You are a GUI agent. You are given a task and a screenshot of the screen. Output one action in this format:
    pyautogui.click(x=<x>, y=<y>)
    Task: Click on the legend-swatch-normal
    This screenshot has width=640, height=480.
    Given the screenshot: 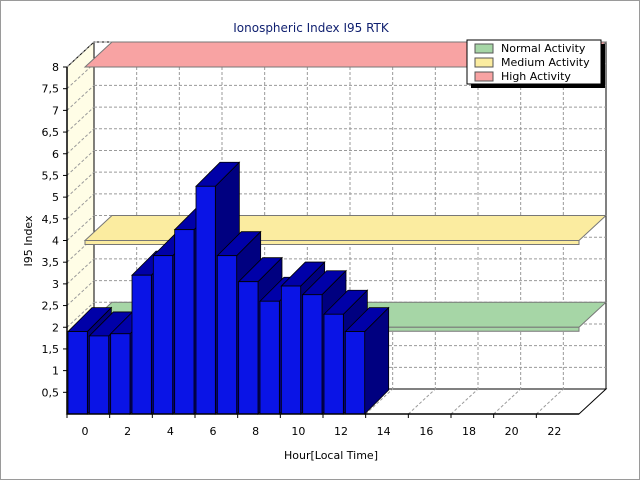 What is the action you would take?
    pyautogui.click(x=484, y=48)
    